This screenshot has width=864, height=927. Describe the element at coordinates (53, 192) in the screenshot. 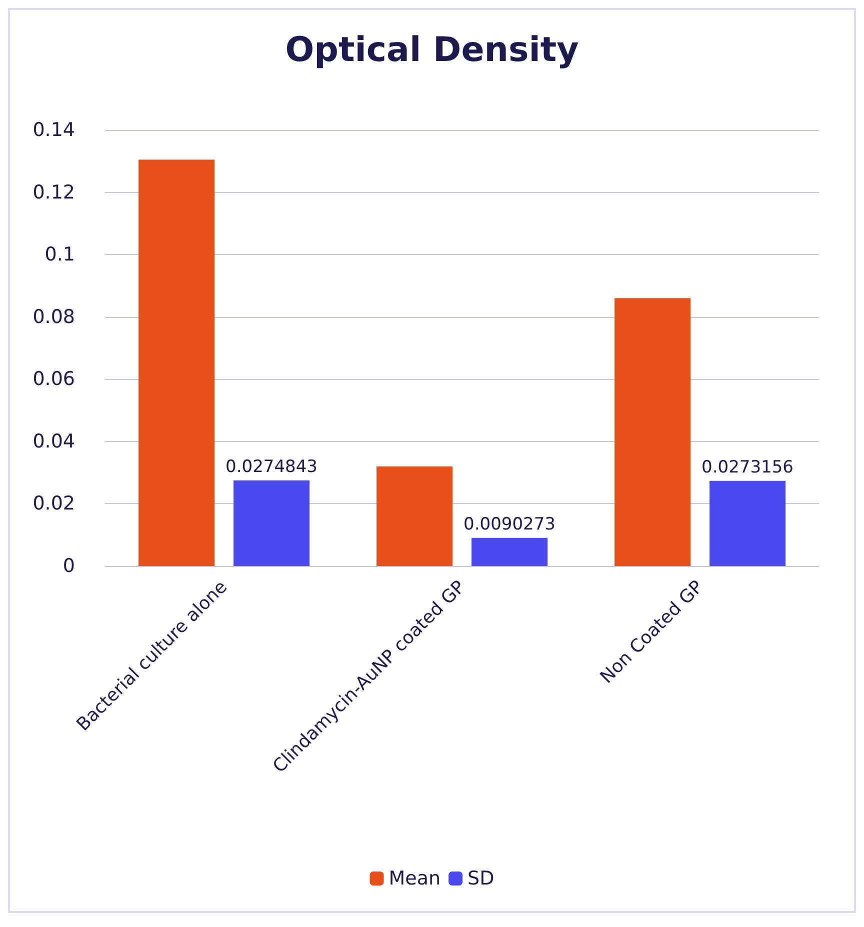

I see `y-tick-label: 0.12` at that location.